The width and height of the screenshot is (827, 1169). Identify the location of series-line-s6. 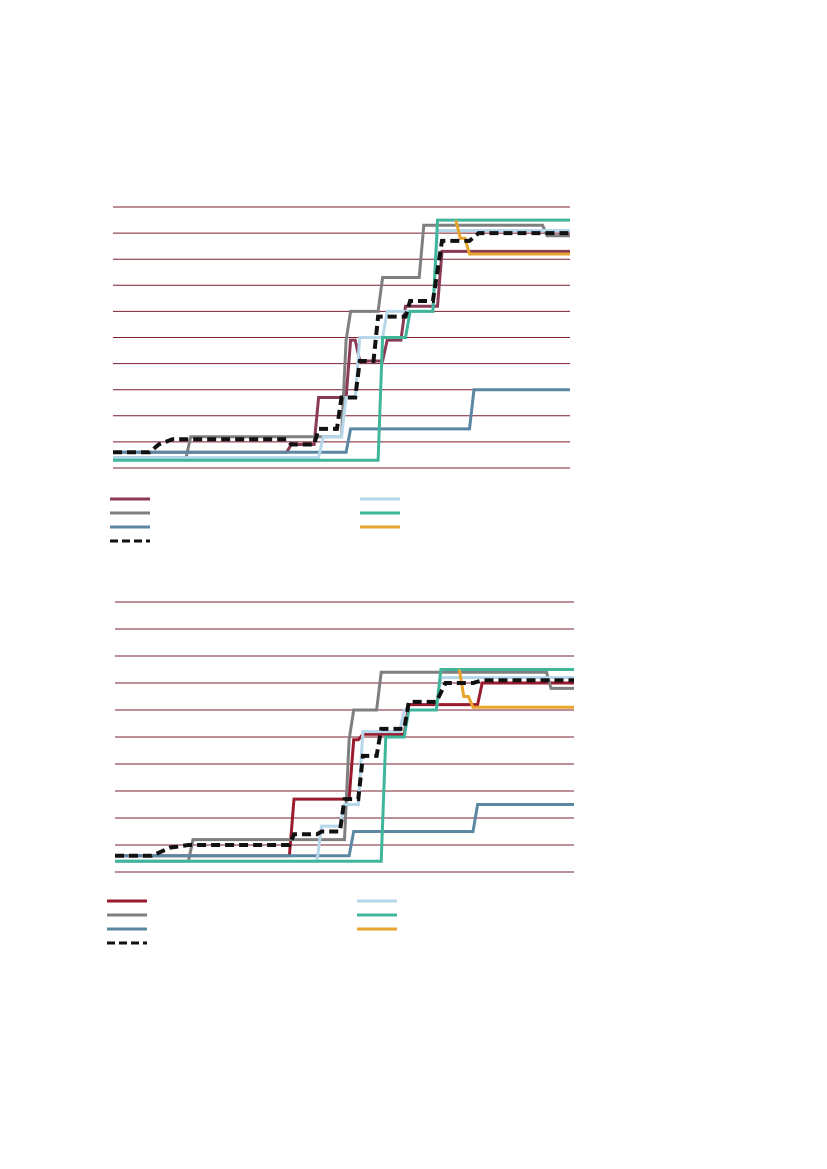
(341, 340).